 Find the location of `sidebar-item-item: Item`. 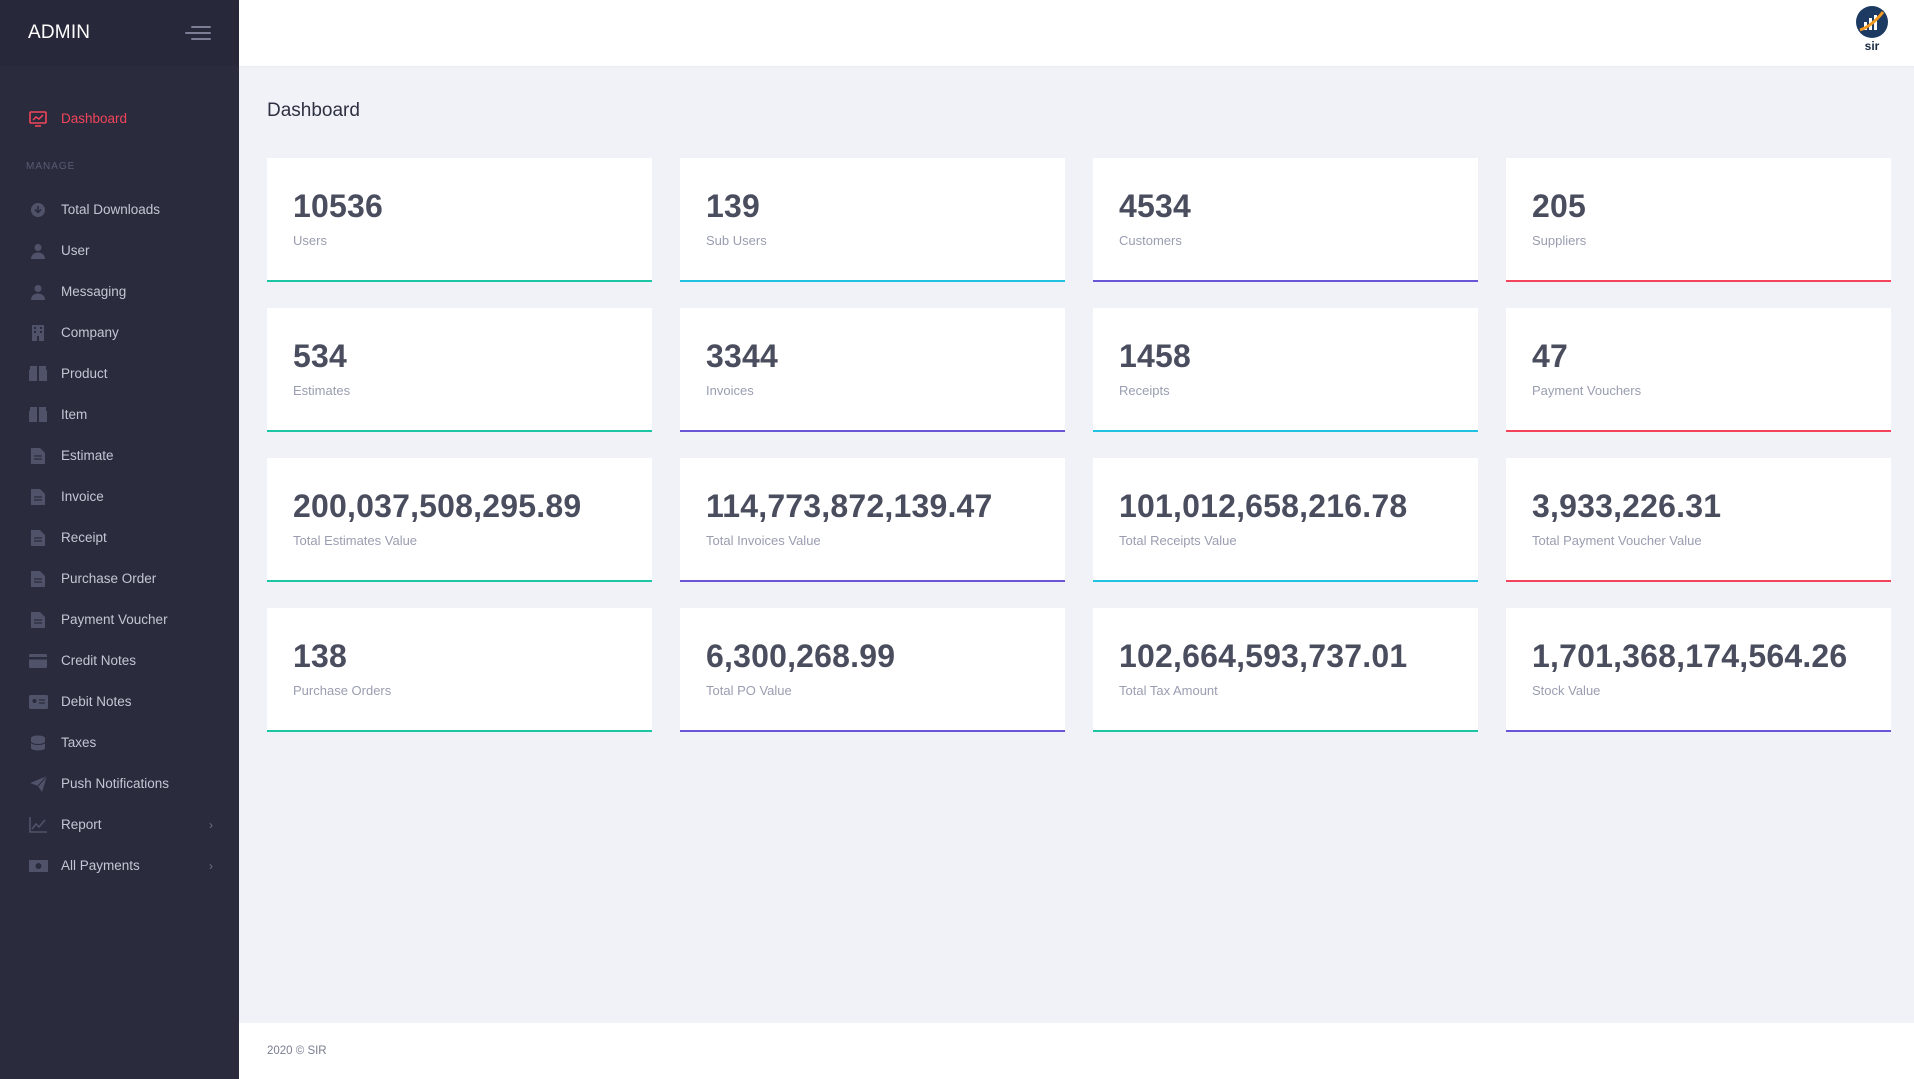

sidebar-item-item: Item is located at coordinates (119, 414).